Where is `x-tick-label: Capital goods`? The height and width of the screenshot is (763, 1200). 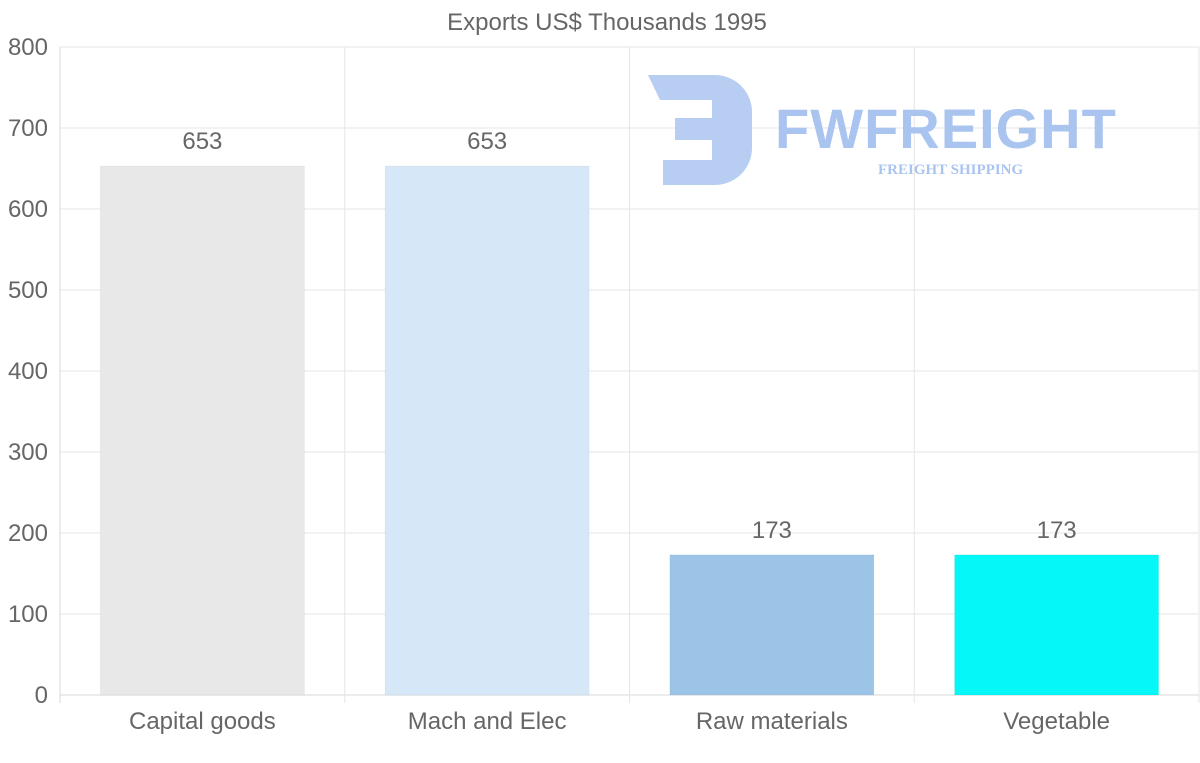
x-tick-label: Capital goods is located at coordinates (202, 721).